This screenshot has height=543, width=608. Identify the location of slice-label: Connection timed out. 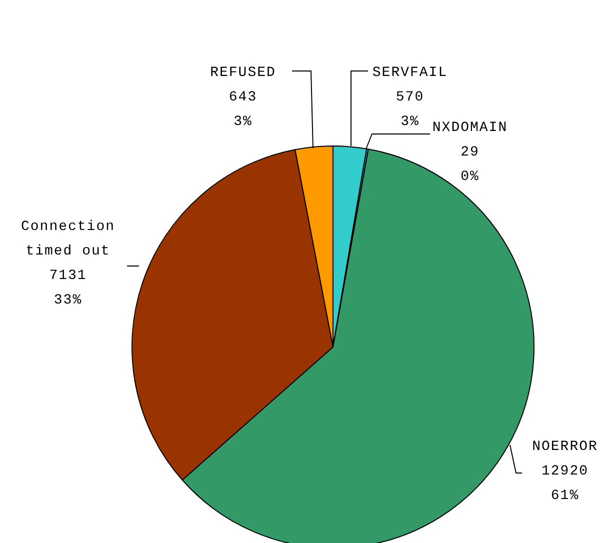
(68, 239).